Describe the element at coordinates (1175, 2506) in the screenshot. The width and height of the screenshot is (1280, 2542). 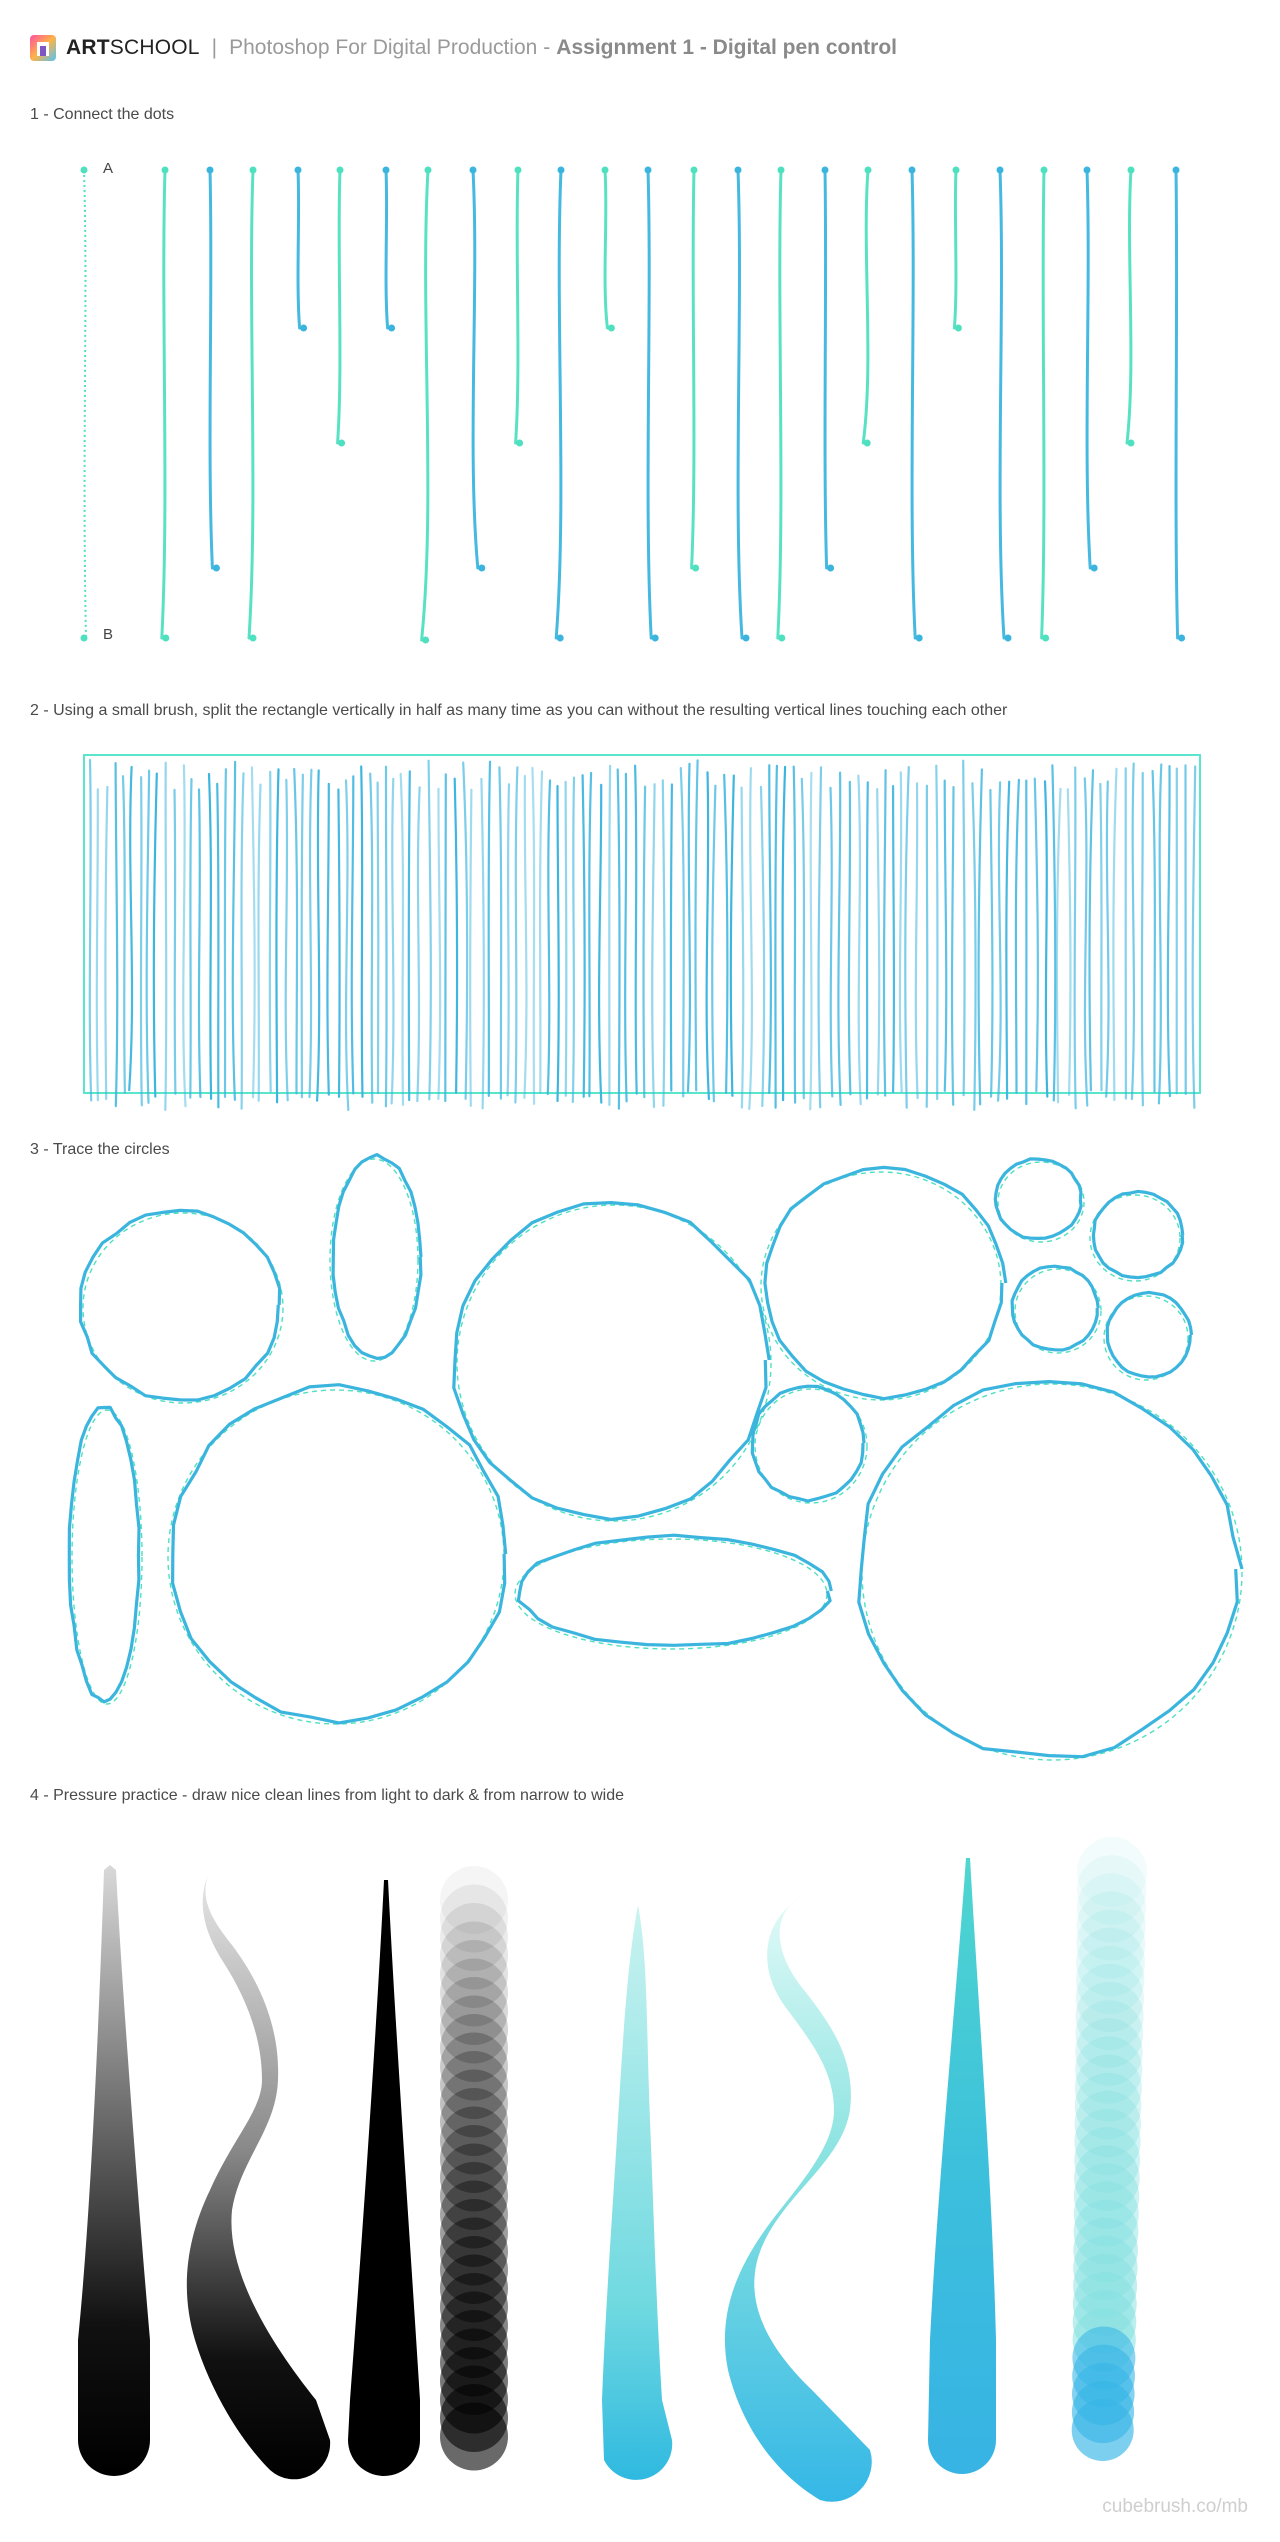
I see `footer-credit: cubebrush.co/mb` at that location.